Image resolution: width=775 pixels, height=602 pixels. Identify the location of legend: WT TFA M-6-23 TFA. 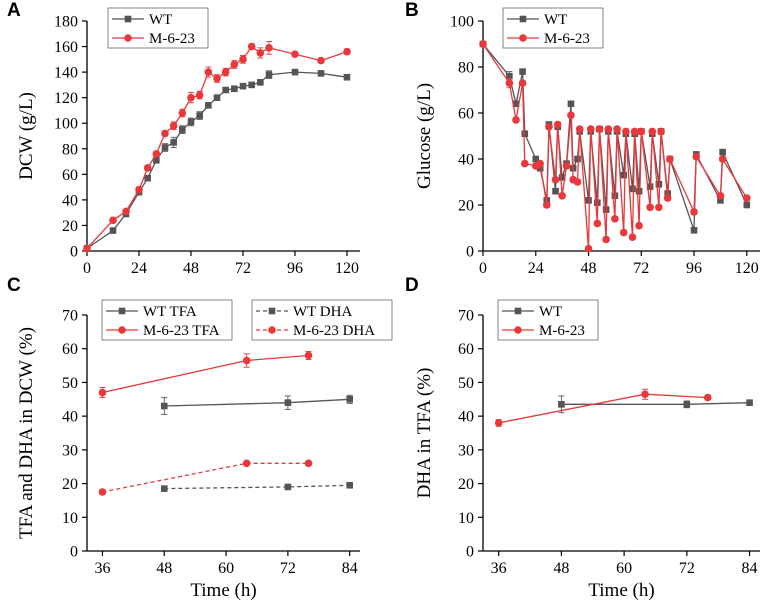
(167, 320).